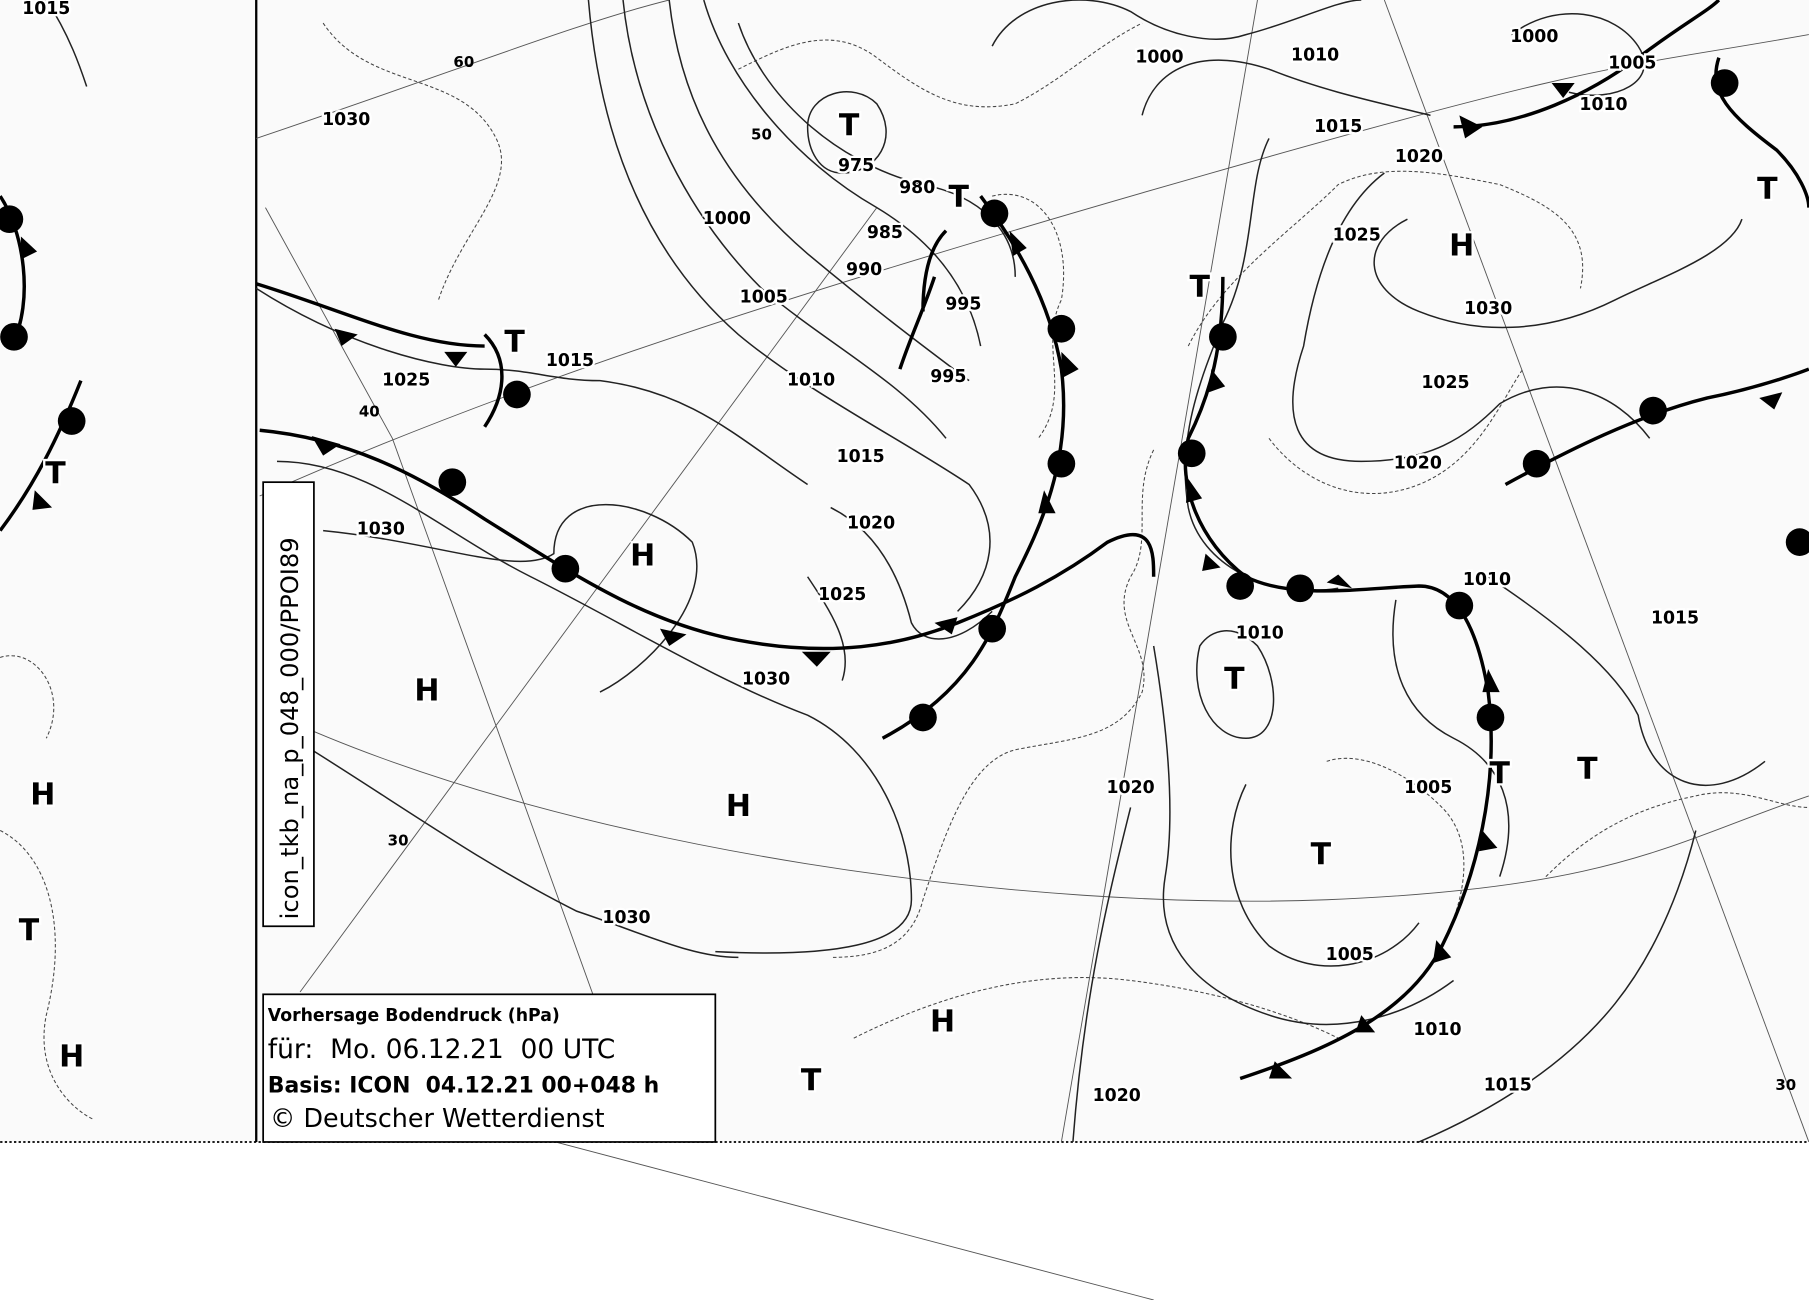 The width and height of the screenshot is (1809, 1300). I want to click on isobar-label: 975, so click(856, 166).